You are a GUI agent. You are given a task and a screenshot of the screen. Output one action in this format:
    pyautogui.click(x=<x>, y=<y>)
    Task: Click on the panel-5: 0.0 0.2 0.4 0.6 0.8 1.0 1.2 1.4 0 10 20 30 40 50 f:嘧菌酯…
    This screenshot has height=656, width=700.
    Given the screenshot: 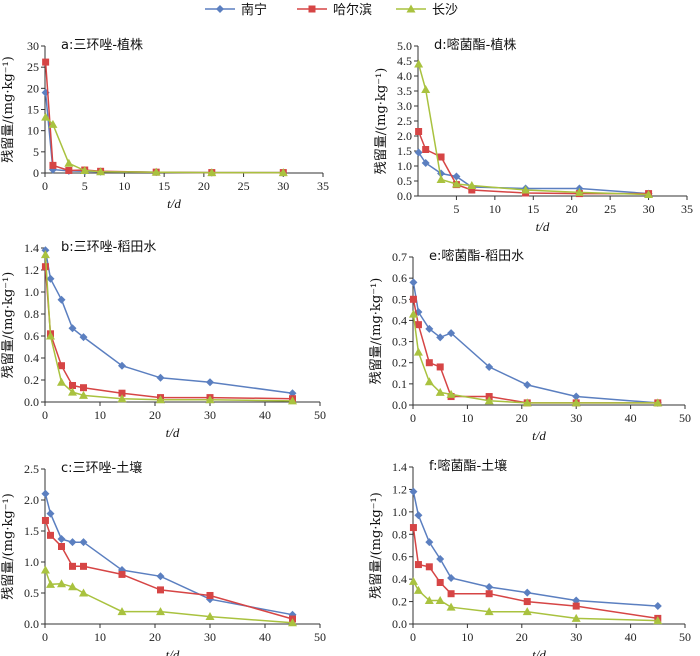 What is the action you would take?
    pyautogui.click(x=530, y=557)
    